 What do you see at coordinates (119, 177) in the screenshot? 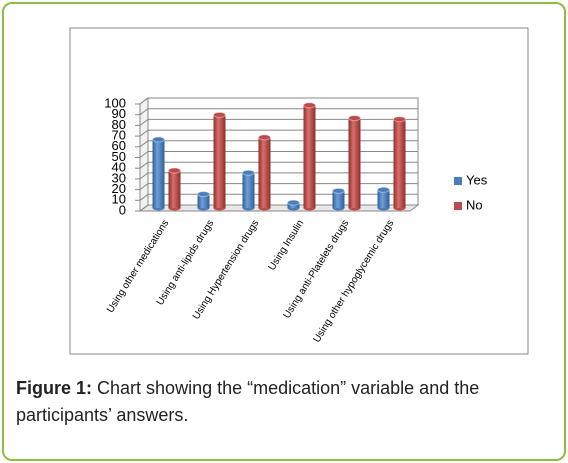
I see `y-tick-label: 30` at bounding box center [119, 177].